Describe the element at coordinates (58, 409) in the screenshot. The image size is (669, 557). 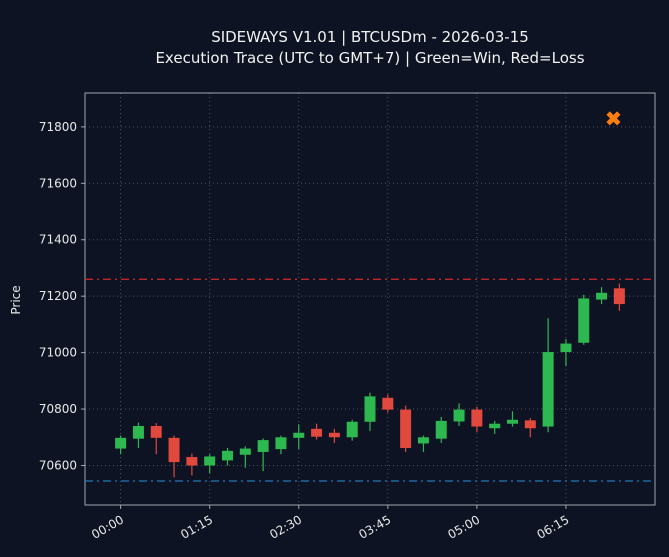
I see `y-tick-label: 70800` at that location.